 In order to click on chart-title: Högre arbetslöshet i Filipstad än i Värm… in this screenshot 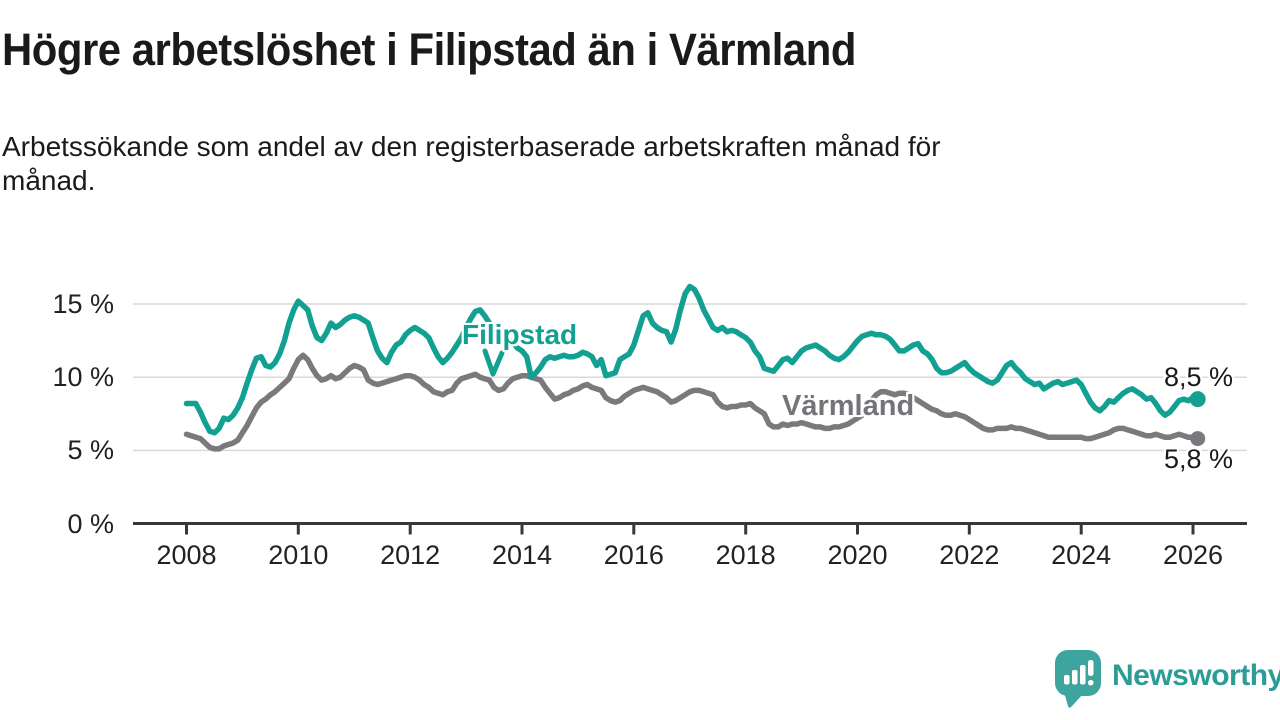, I will do `click(429, 49)`.